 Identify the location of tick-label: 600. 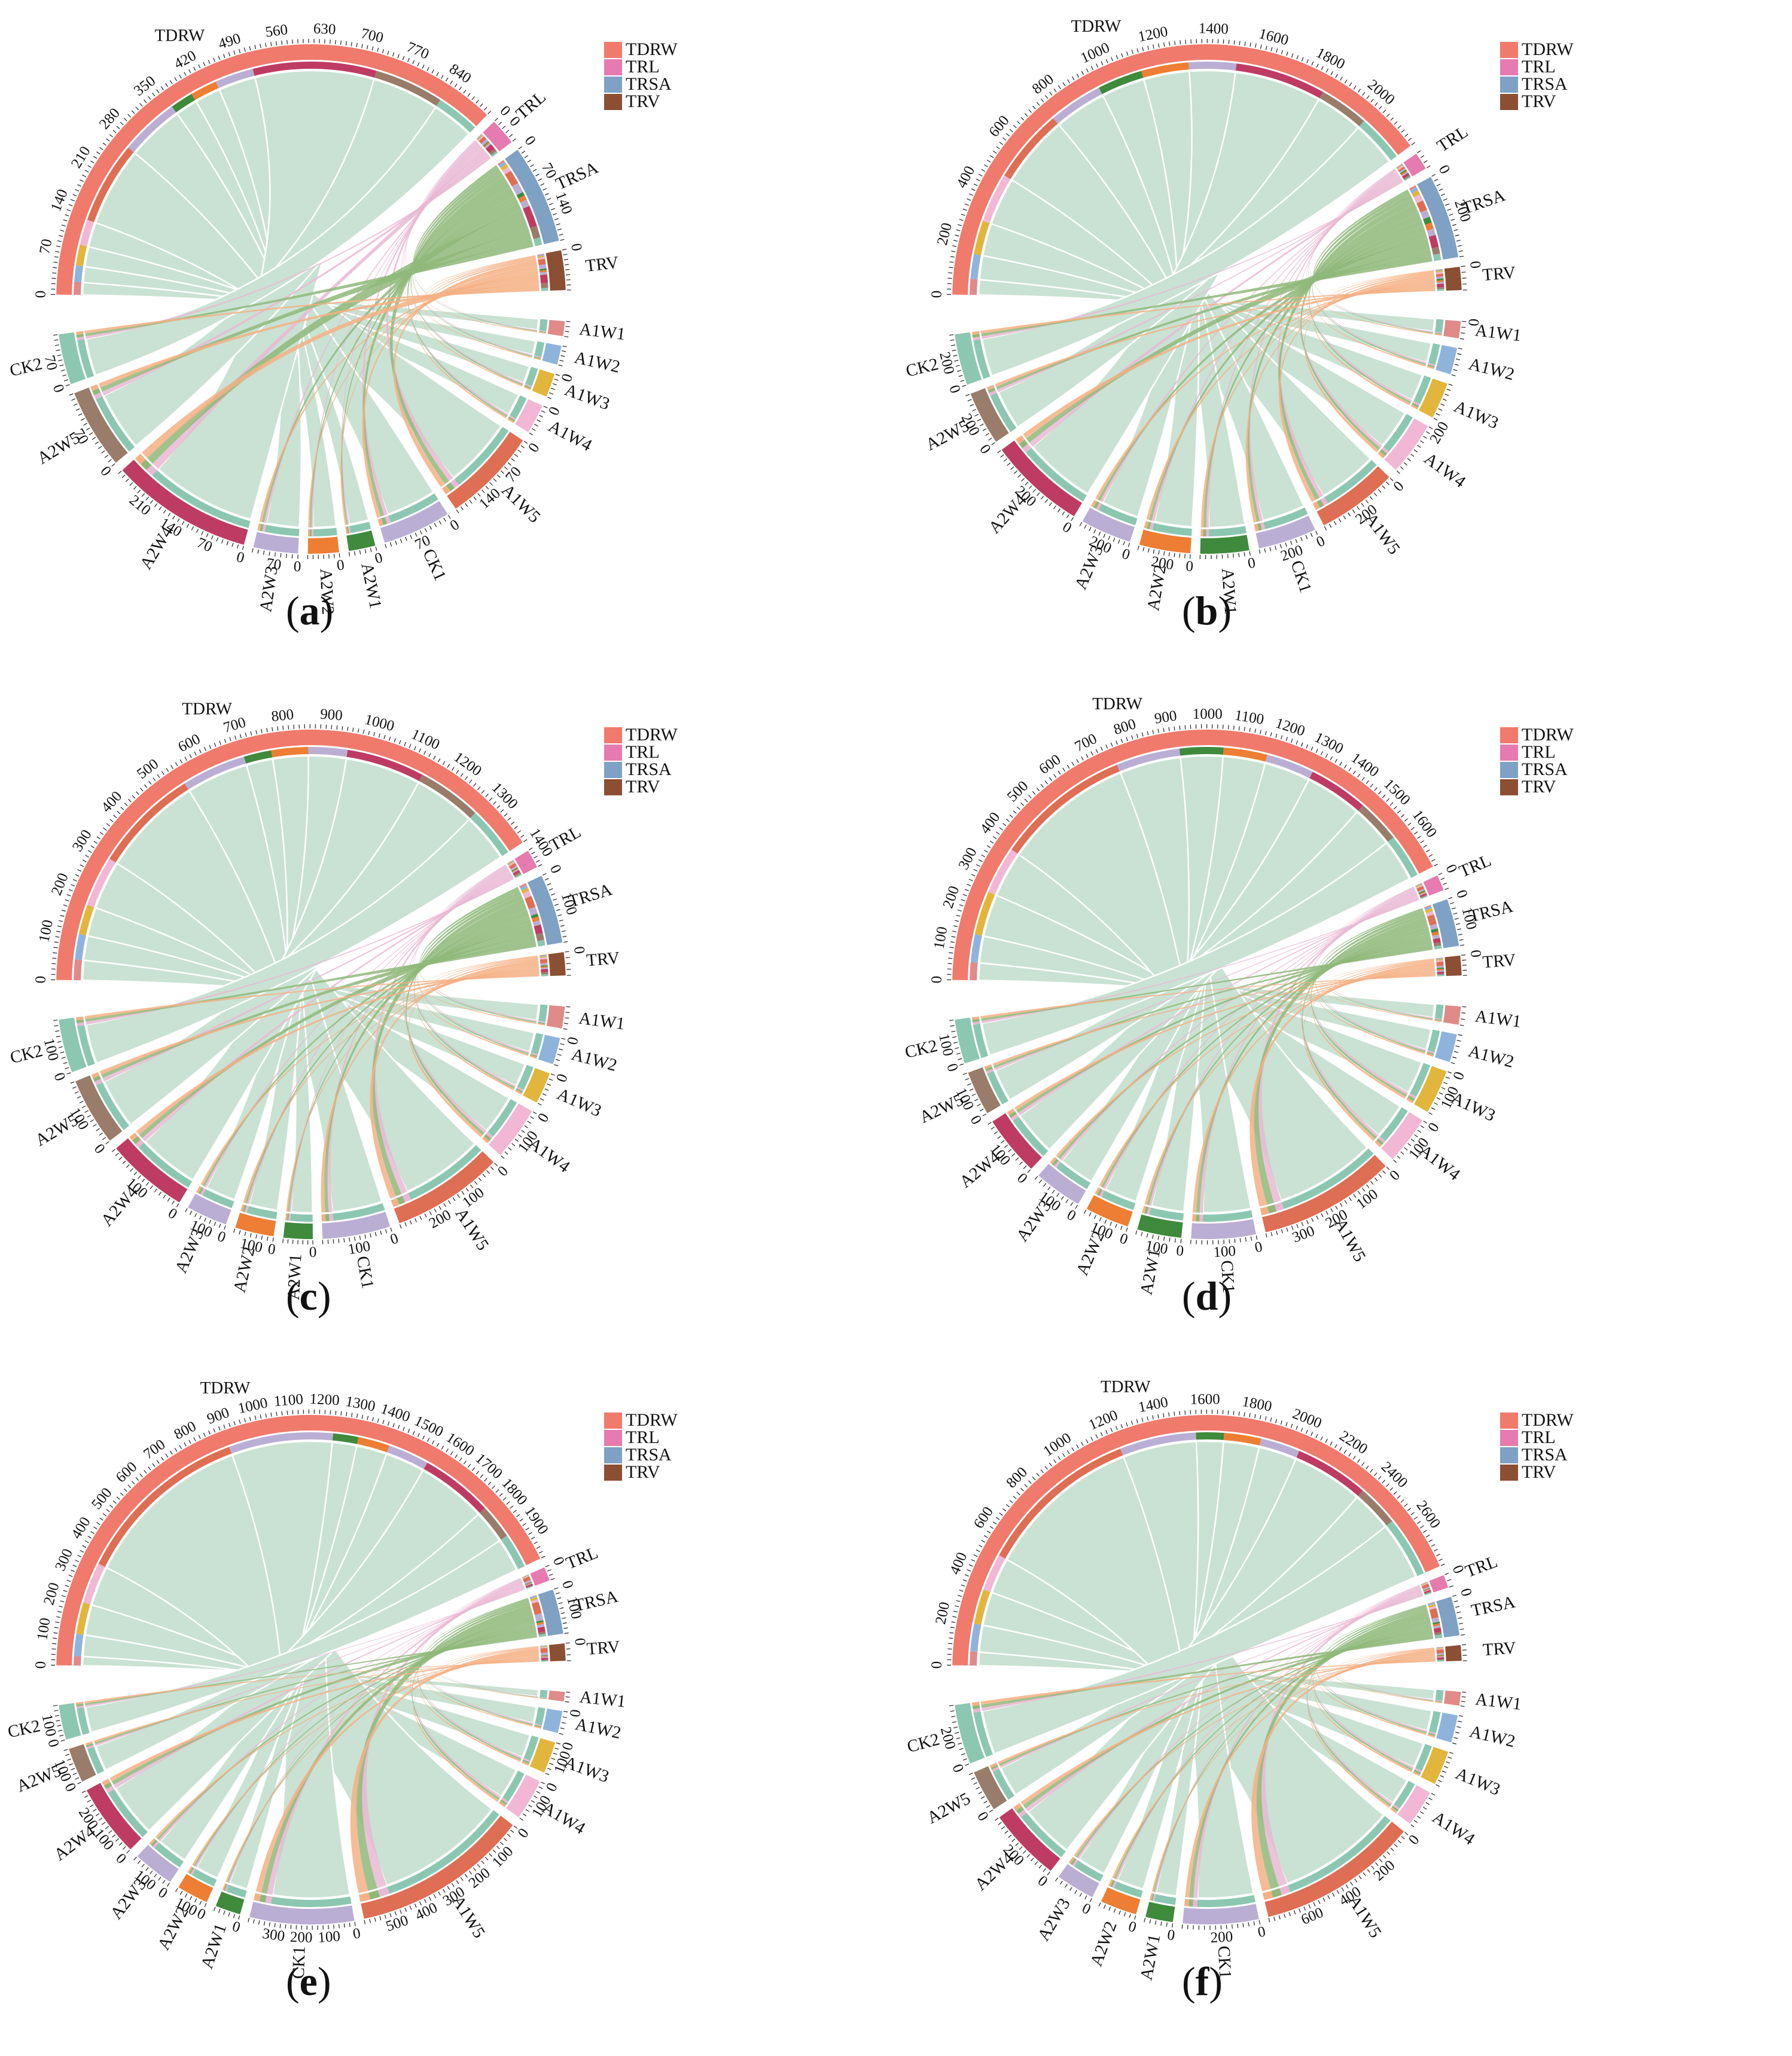
(999, 126).